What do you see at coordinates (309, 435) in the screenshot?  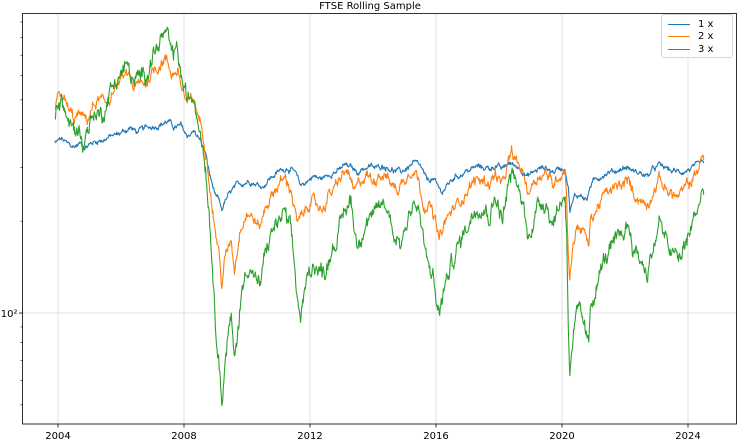 I see `x-tick-label: 2012` at bounding box center [309, 435].